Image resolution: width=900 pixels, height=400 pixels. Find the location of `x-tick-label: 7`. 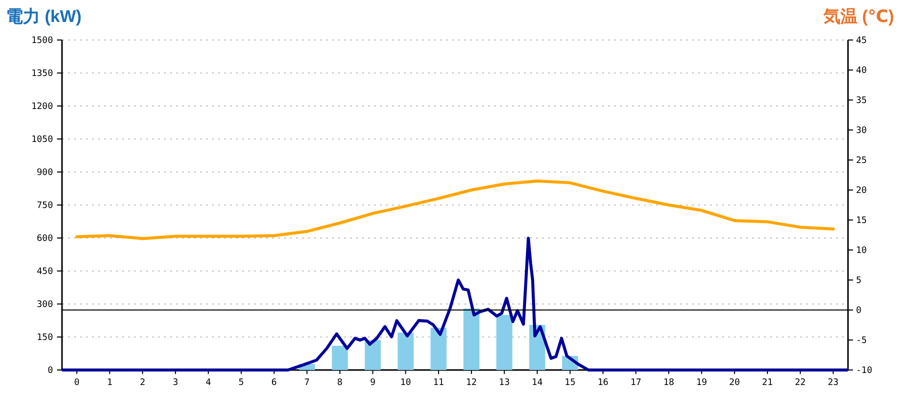

x-tick-label: 7 is located at coordinates (307, 383).